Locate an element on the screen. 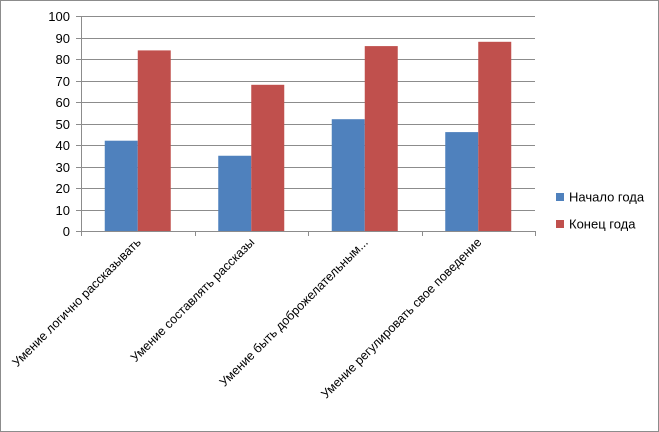  y-axis-ticks: 0 10 20 30 40 50 60 70 80 90 100 is located at coordinates (64, 124).